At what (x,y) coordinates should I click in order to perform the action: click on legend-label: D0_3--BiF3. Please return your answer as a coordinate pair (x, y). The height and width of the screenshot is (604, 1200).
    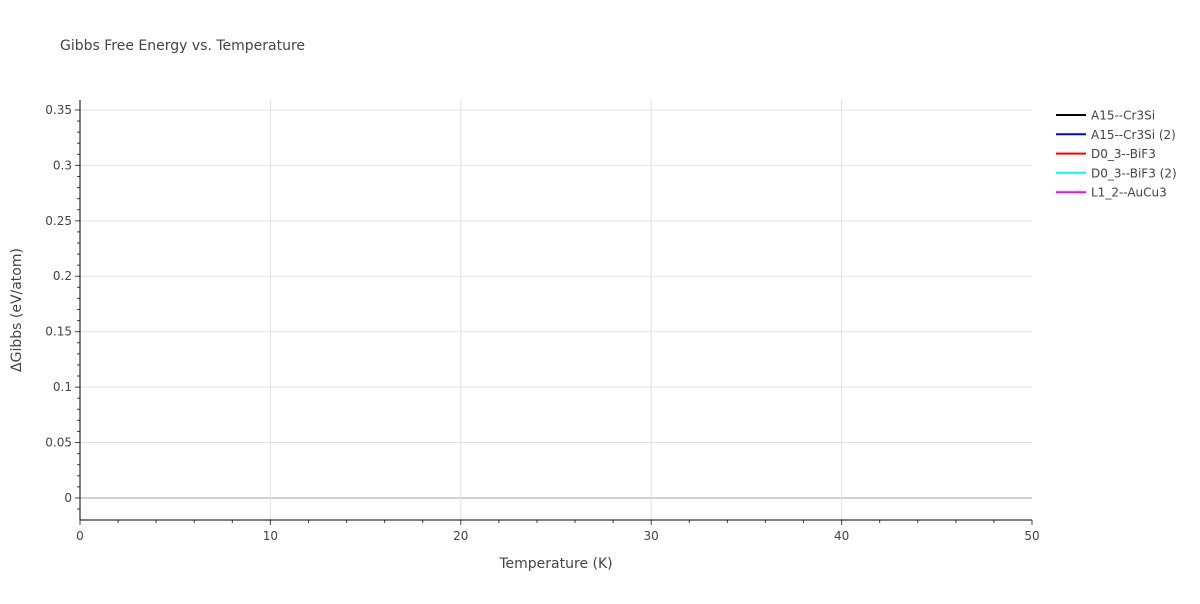
    Looking at the image, I should click on (1123, 154).